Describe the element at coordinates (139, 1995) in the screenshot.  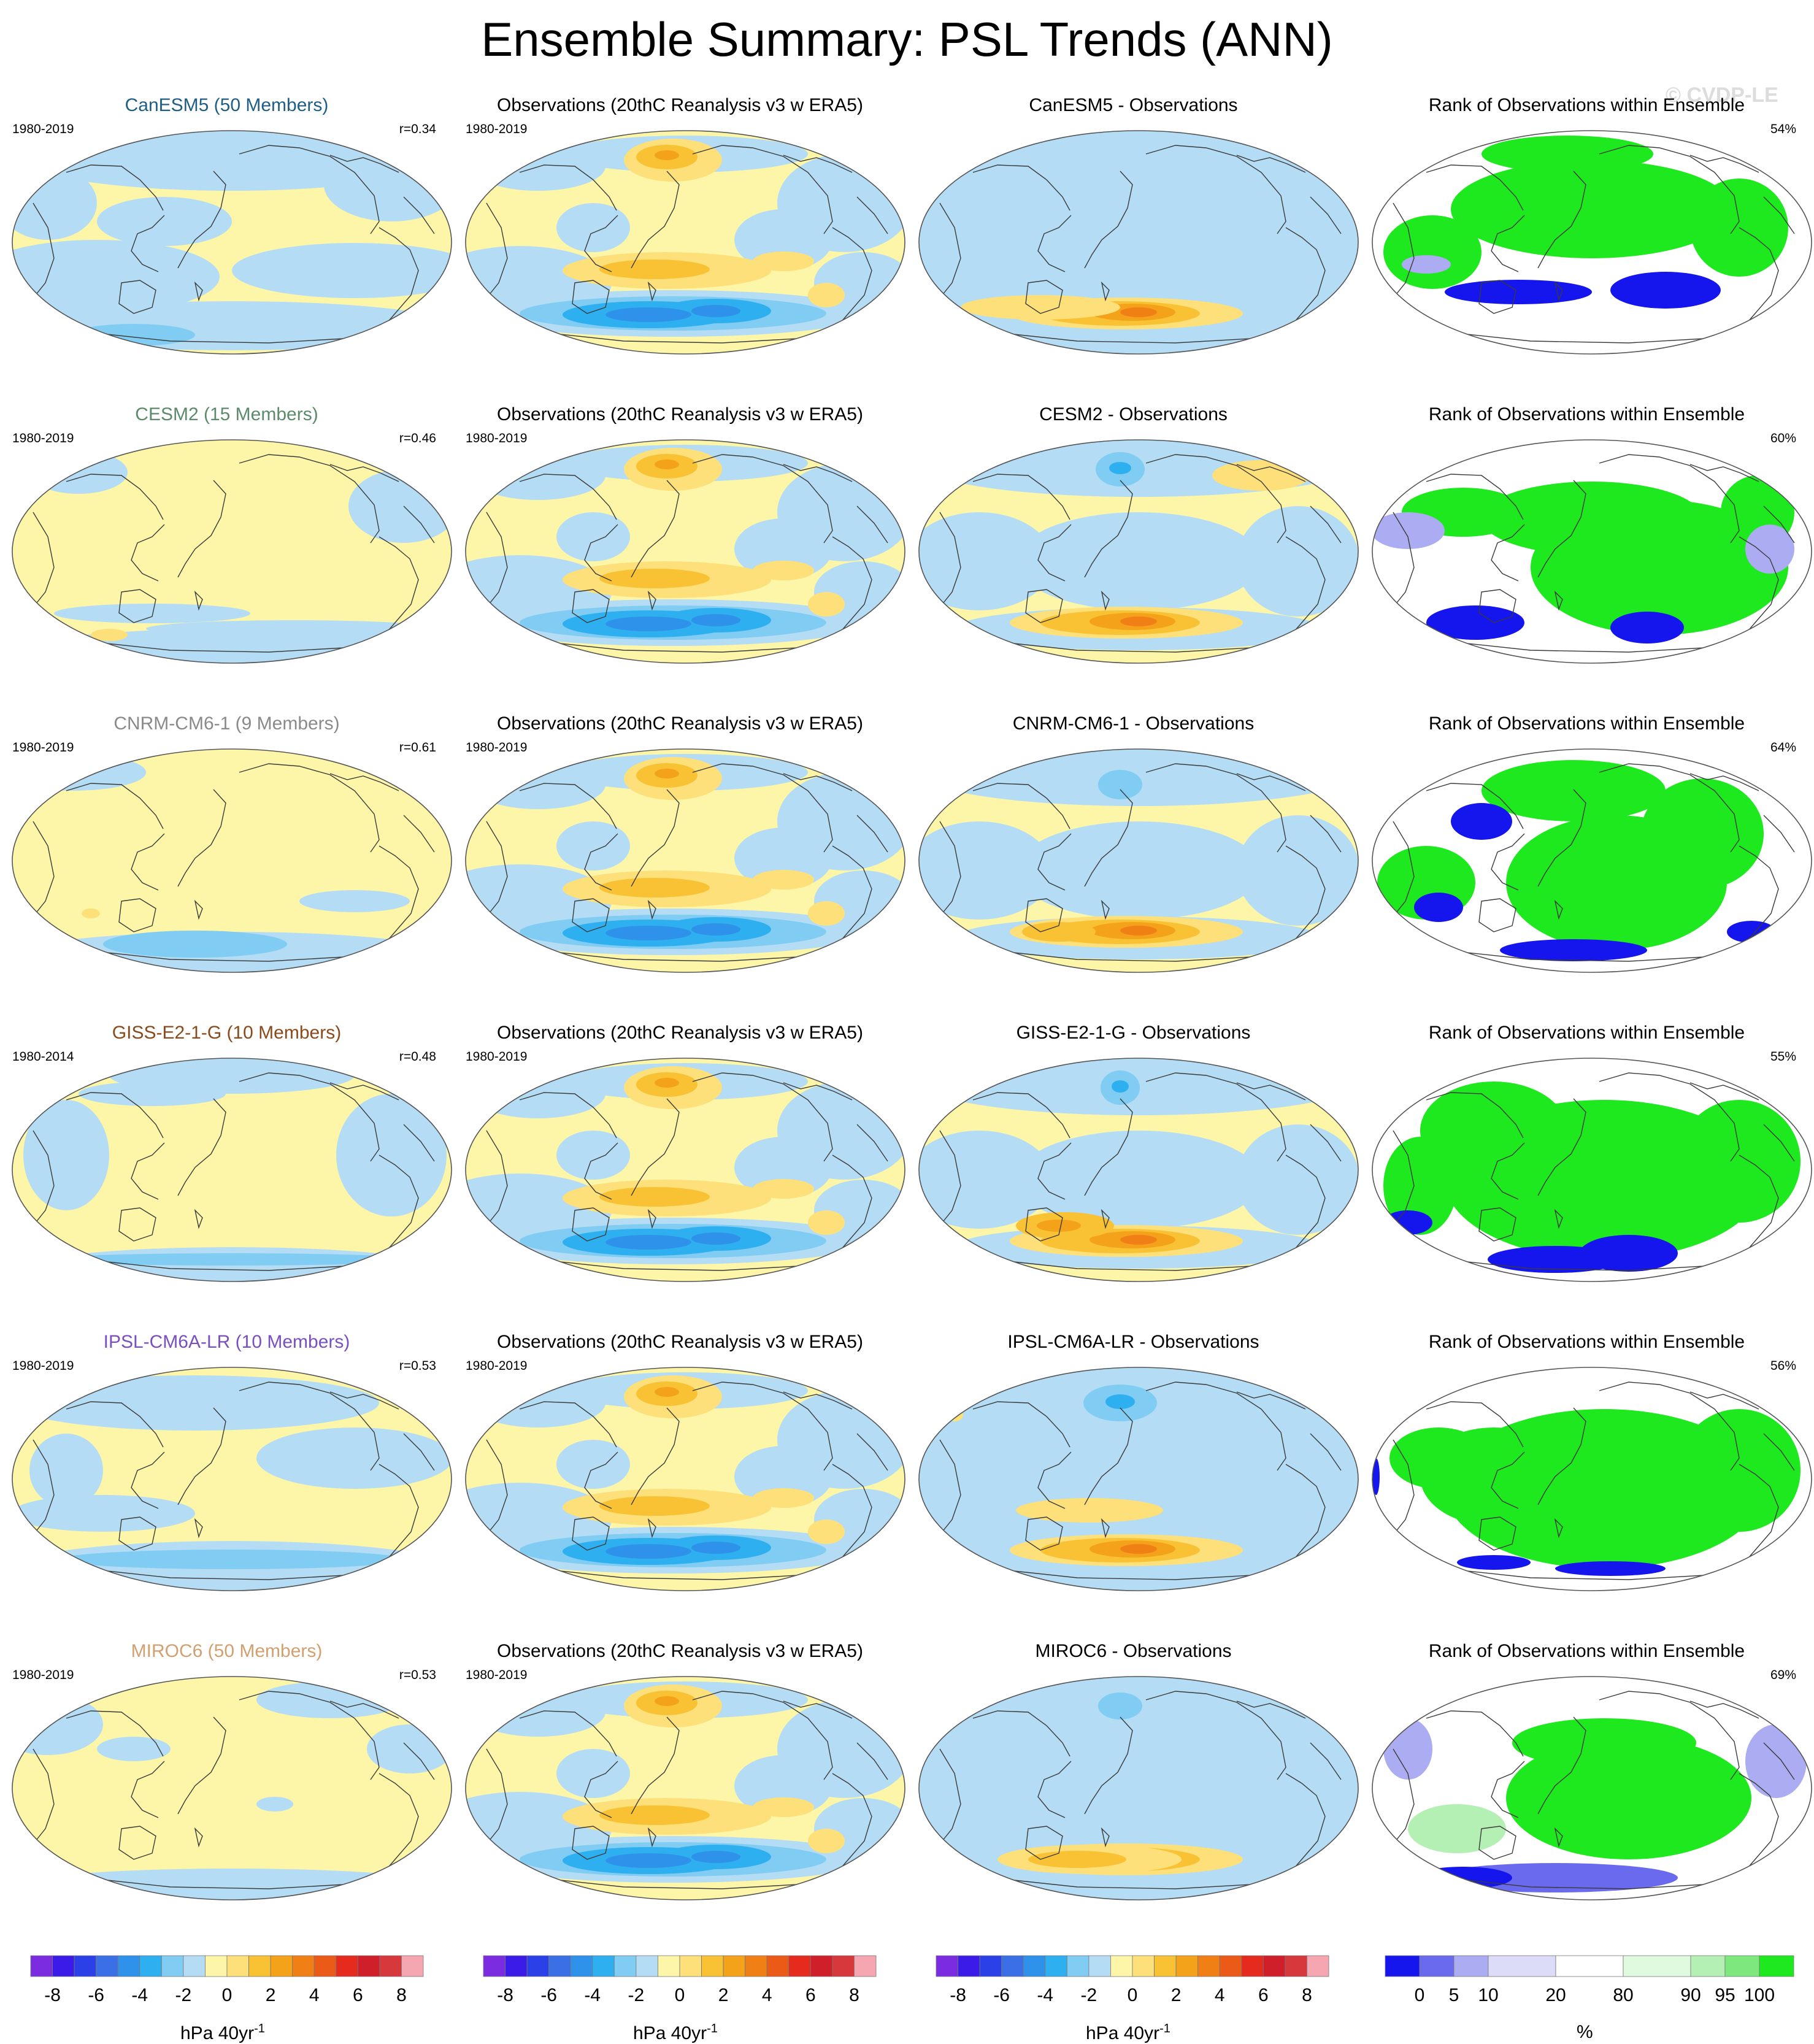
I see `colorbar-tick-label: -4` at that location.